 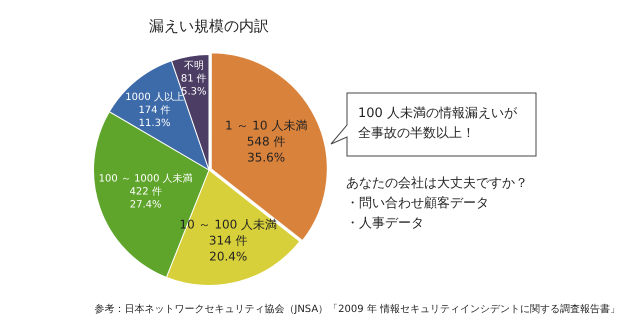 What do you see at coordinates (145, 178) in the screenshot?
I see `slice-label: 100 ～ 1000 人未満` at bounding box center [145, 178].